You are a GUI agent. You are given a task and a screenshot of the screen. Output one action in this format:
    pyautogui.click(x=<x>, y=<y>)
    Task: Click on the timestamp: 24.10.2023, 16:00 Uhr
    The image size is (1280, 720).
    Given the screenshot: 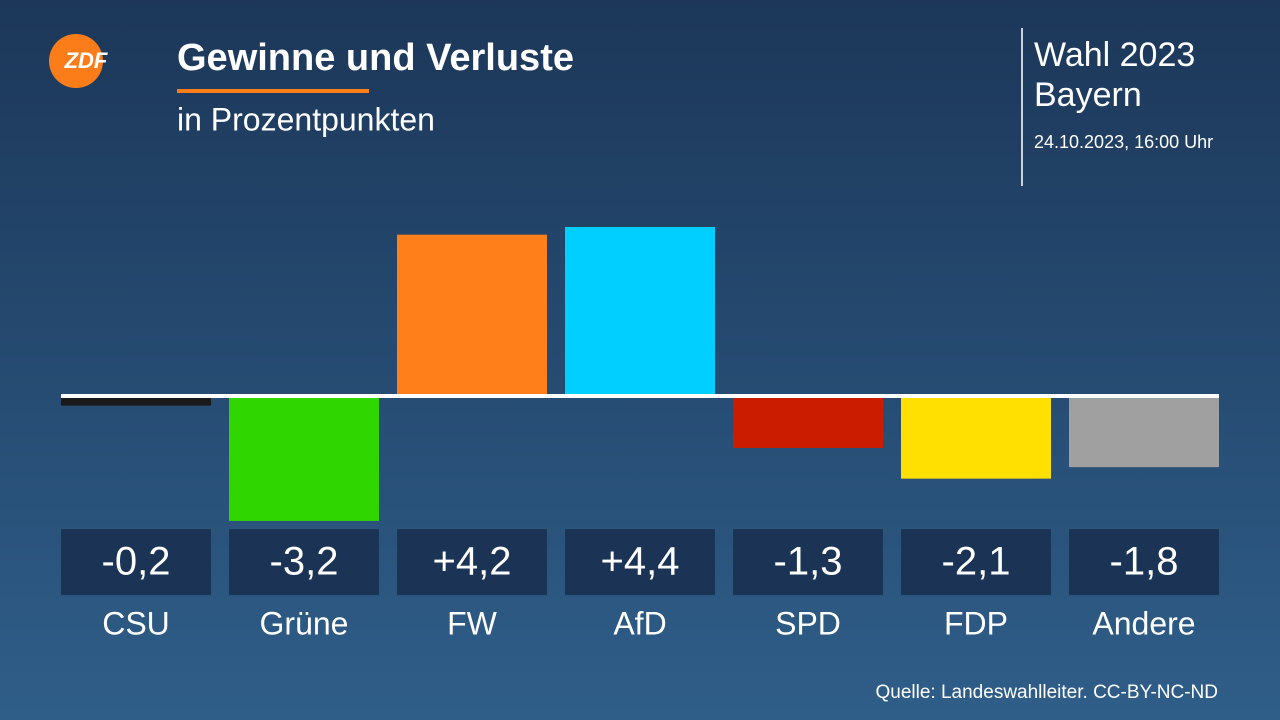 What is the action you would take?
    pyautogui.click(x=1123, y=142)
    